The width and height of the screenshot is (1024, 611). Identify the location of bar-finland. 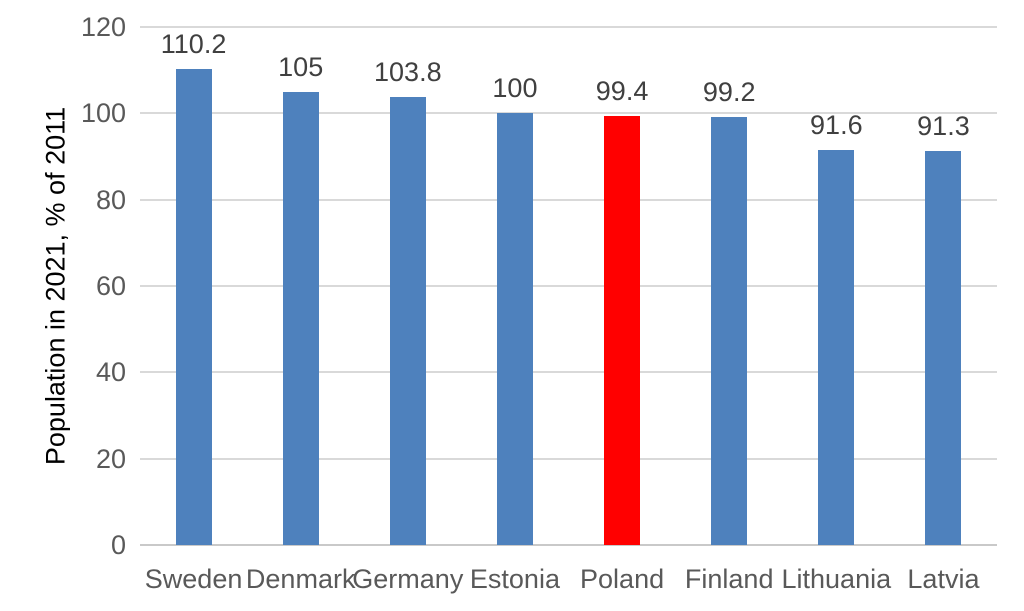
(729, 330).